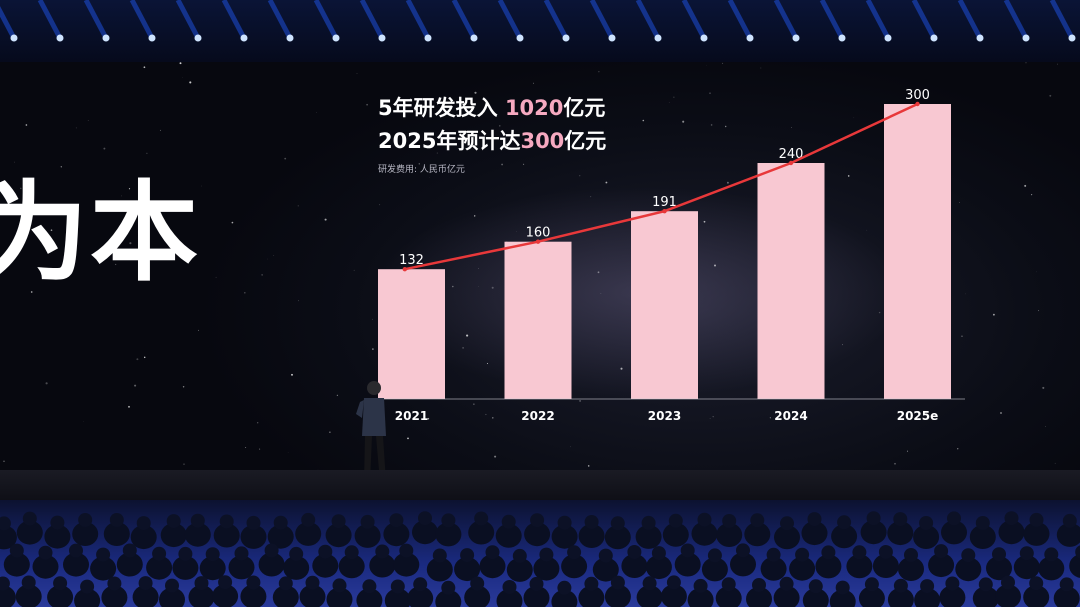 This screenshot has width=1080, height=607. I want to click on x-tick-2023: 2023, so click(664, 416).